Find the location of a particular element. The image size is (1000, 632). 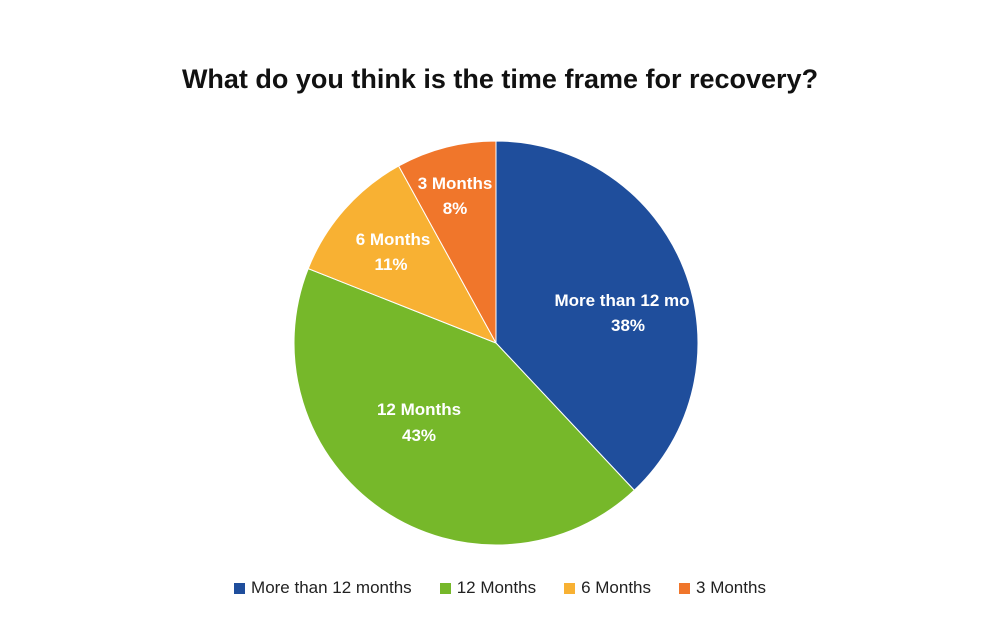

pie-slice-6-months is located at coordinates (402, 254).